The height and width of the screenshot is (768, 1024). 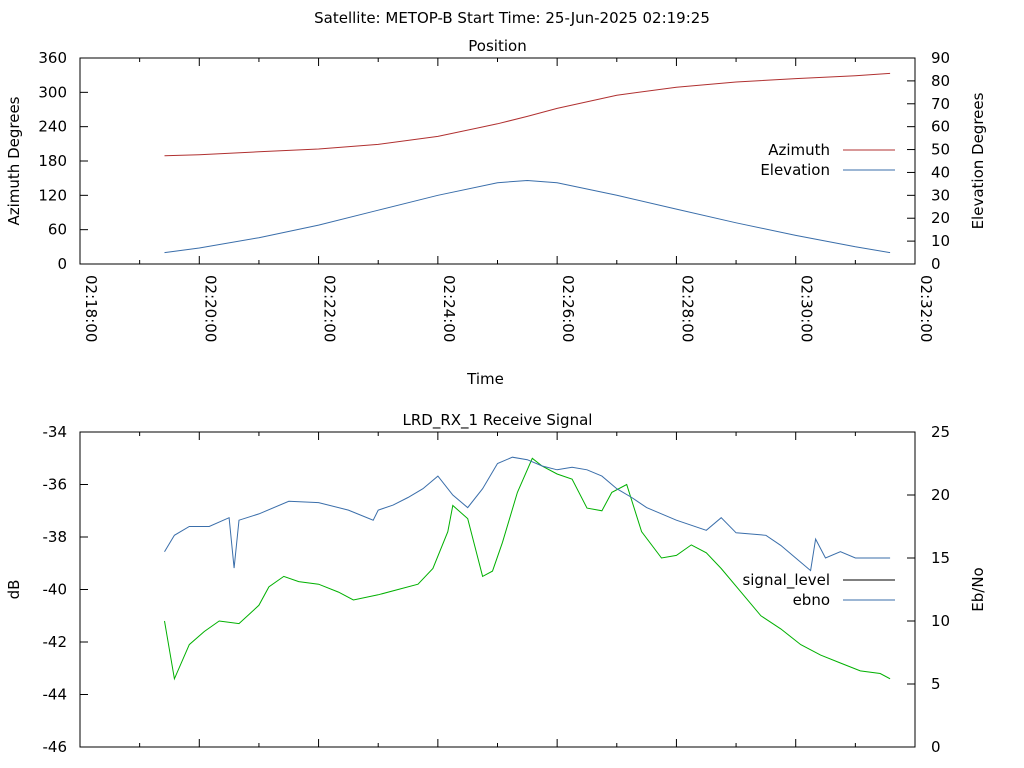 What do you see at coordinates (940, 127) in the screenshot?
I see `y2-tick-label: 60` at bounding box center [940, 127].